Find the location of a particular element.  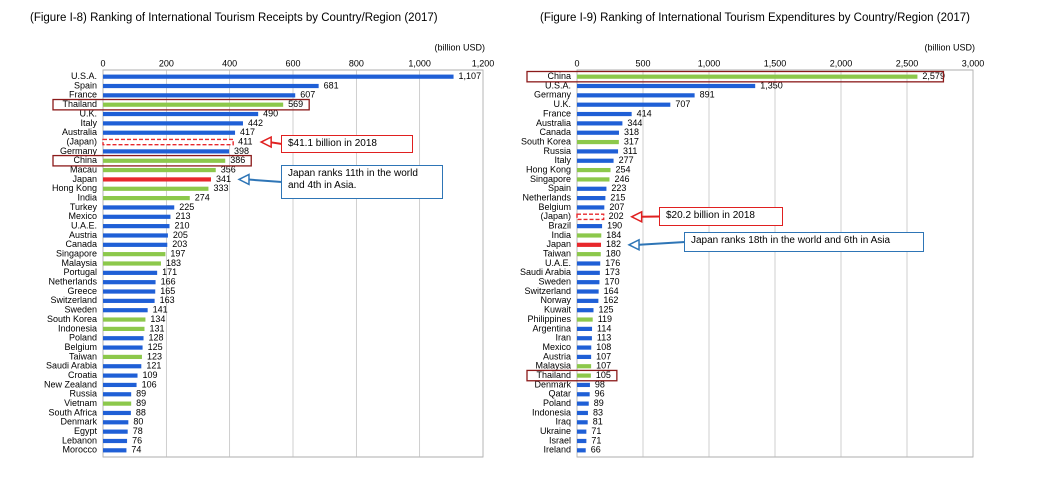

value-label: 114 is located at coordinates (604, 328).